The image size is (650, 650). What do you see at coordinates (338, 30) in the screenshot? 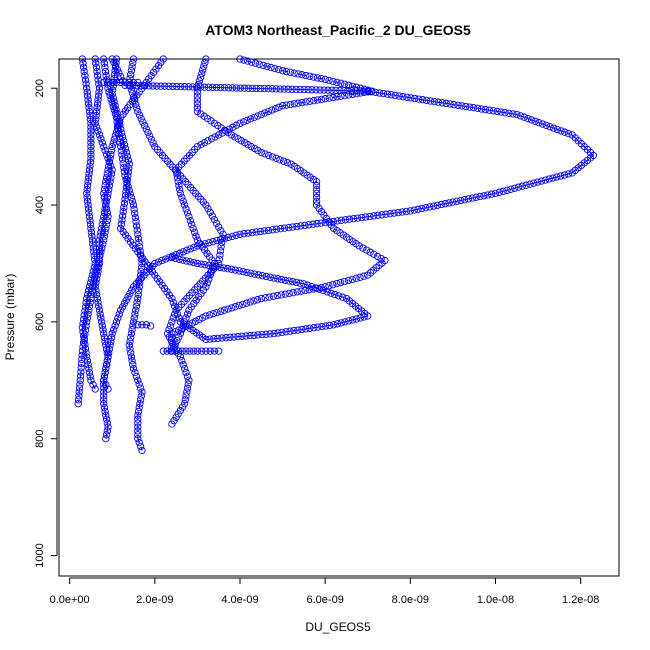
I see `chart-title: ATOM3 Northeast_Pacific_2 DU_GEOS5` at bounding box center [338, 30].